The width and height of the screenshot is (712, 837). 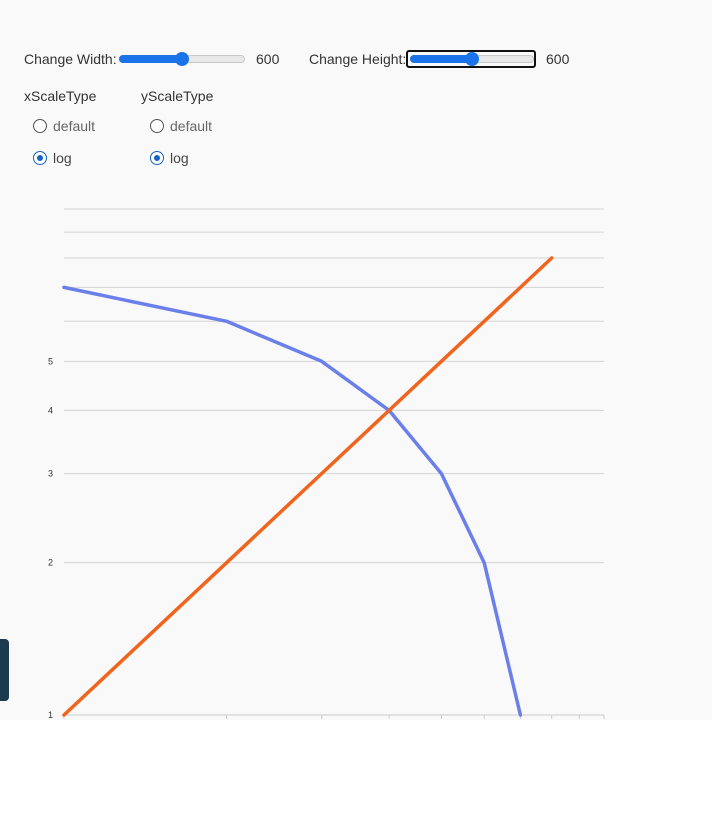 I want to click on width-value: 600, so click(x=268, y=59).